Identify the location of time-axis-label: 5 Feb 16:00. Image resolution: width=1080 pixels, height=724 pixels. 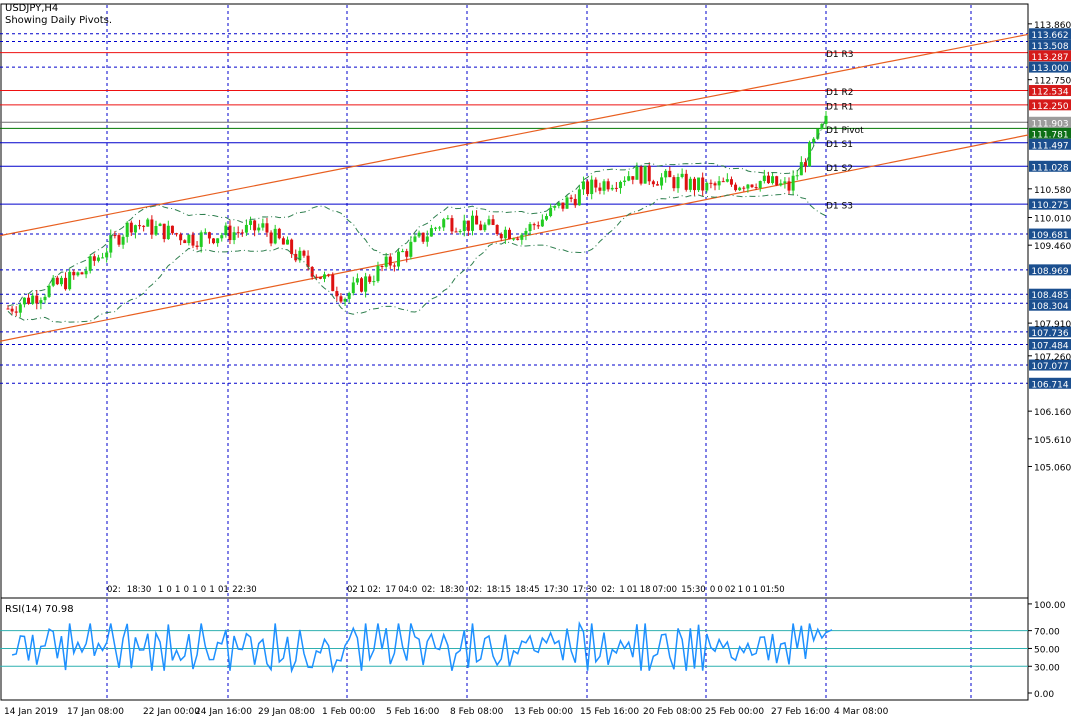
(413, 712).